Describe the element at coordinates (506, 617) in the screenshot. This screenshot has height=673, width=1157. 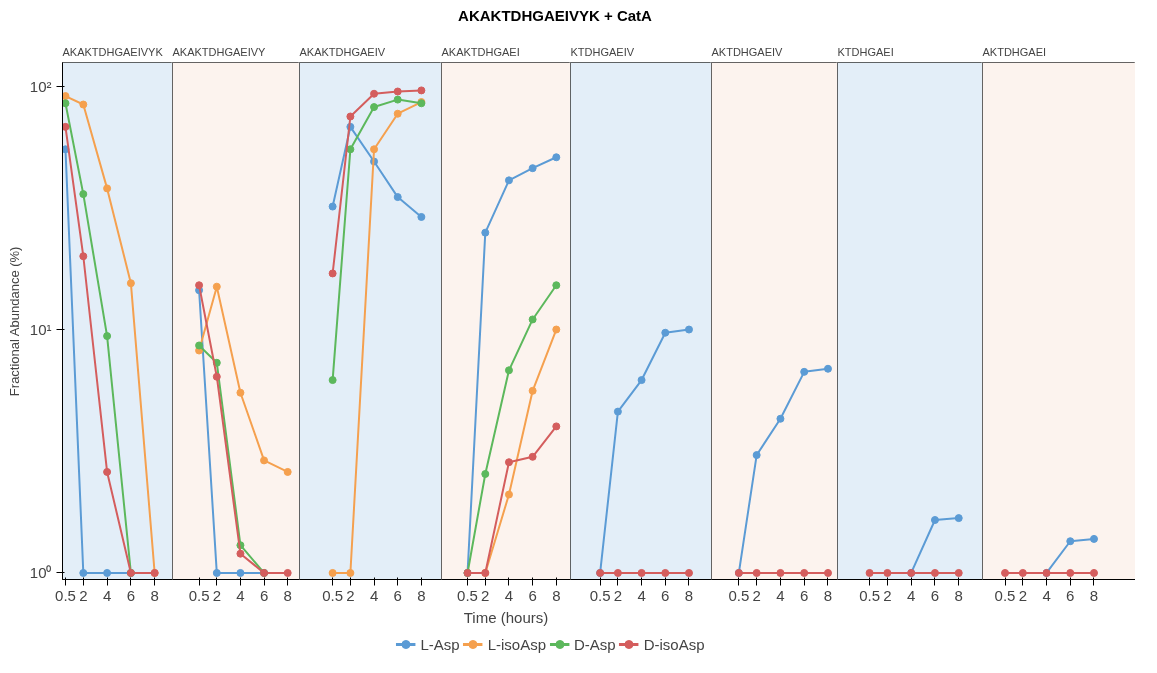
I see `x-axis-title: Time (hours)` at that location.